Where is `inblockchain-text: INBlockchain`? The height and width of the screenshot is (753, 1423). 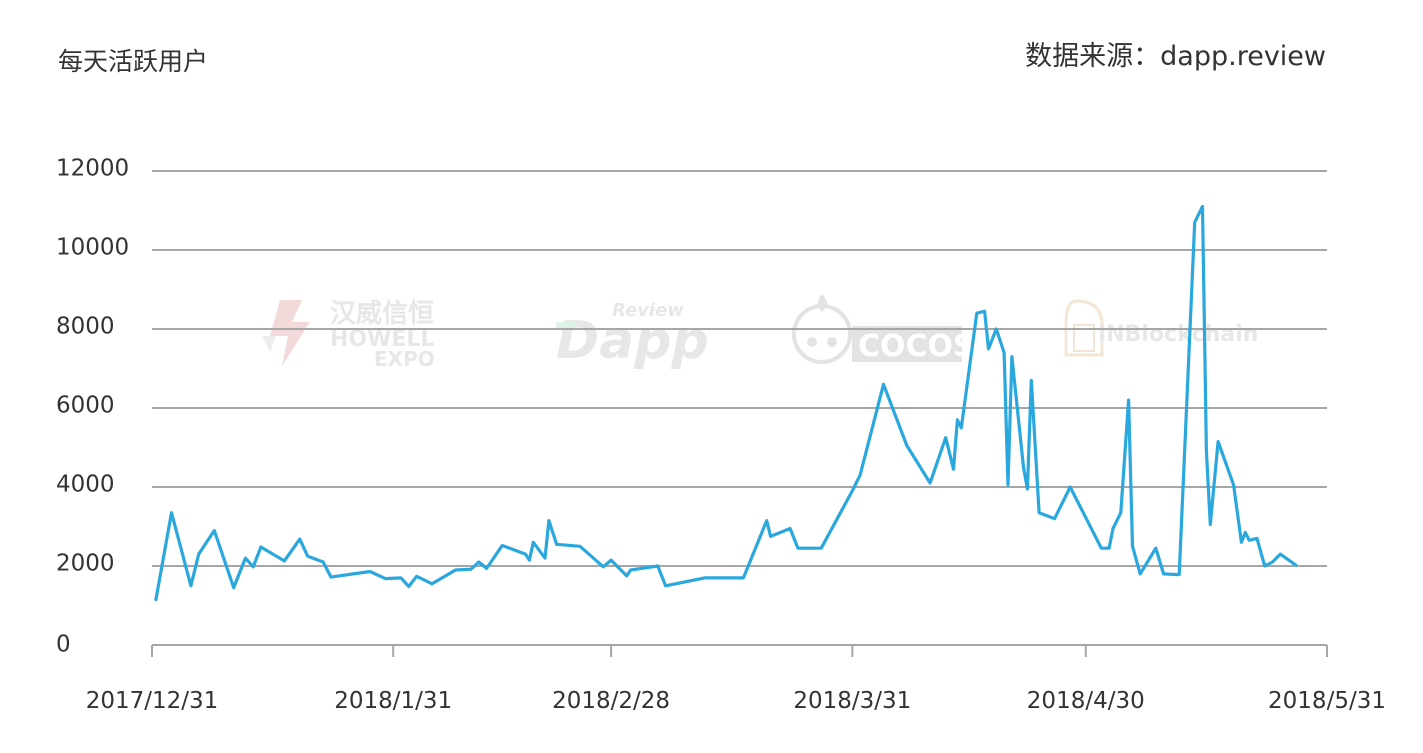 inblockchain-text: INBlockchain is located at coordinates (1178, 334).